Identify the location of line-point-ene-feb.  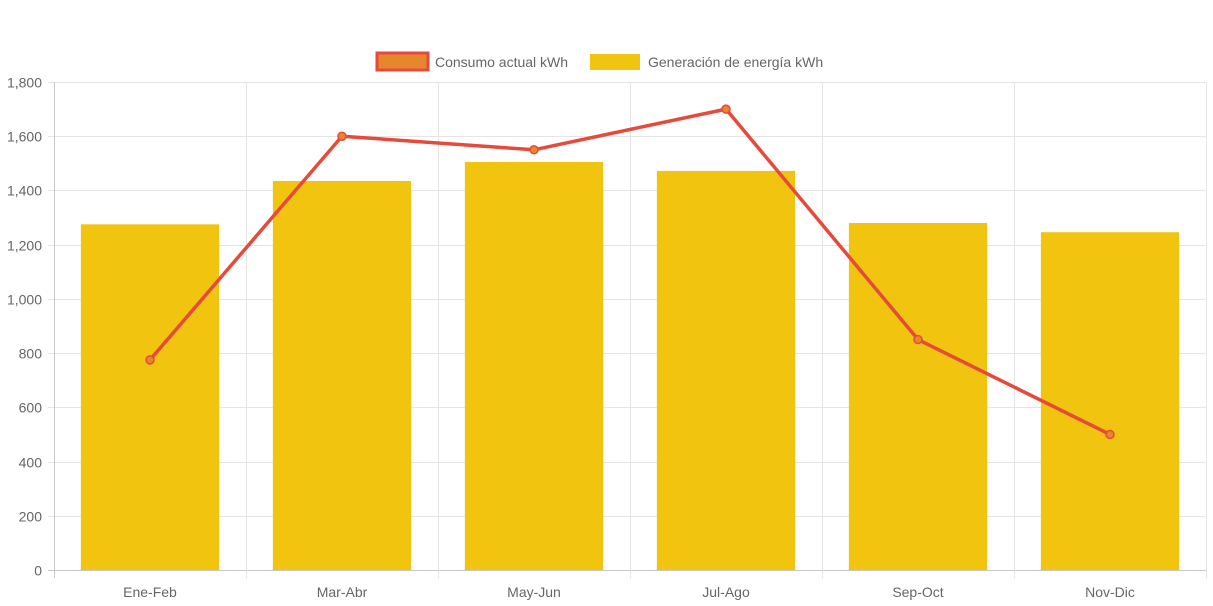
(150, 360).